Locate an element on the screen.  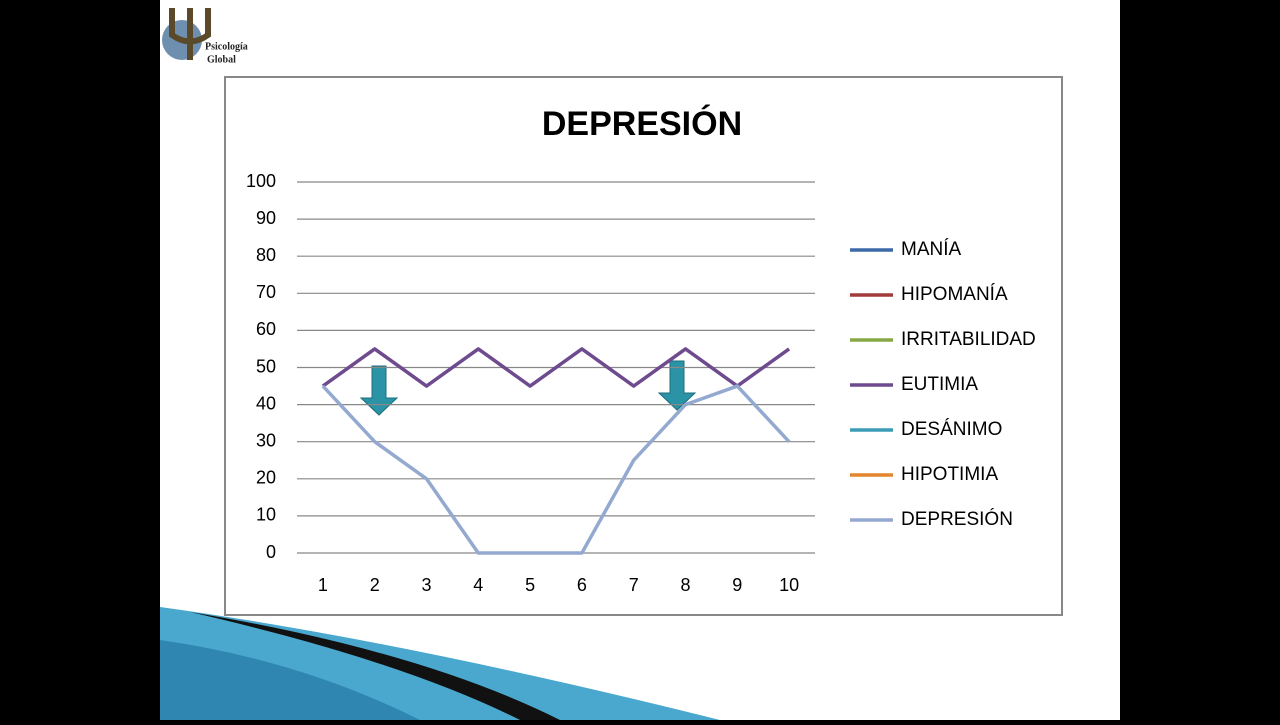
y-tick-label: 80 is located at coordinates (266, 255).